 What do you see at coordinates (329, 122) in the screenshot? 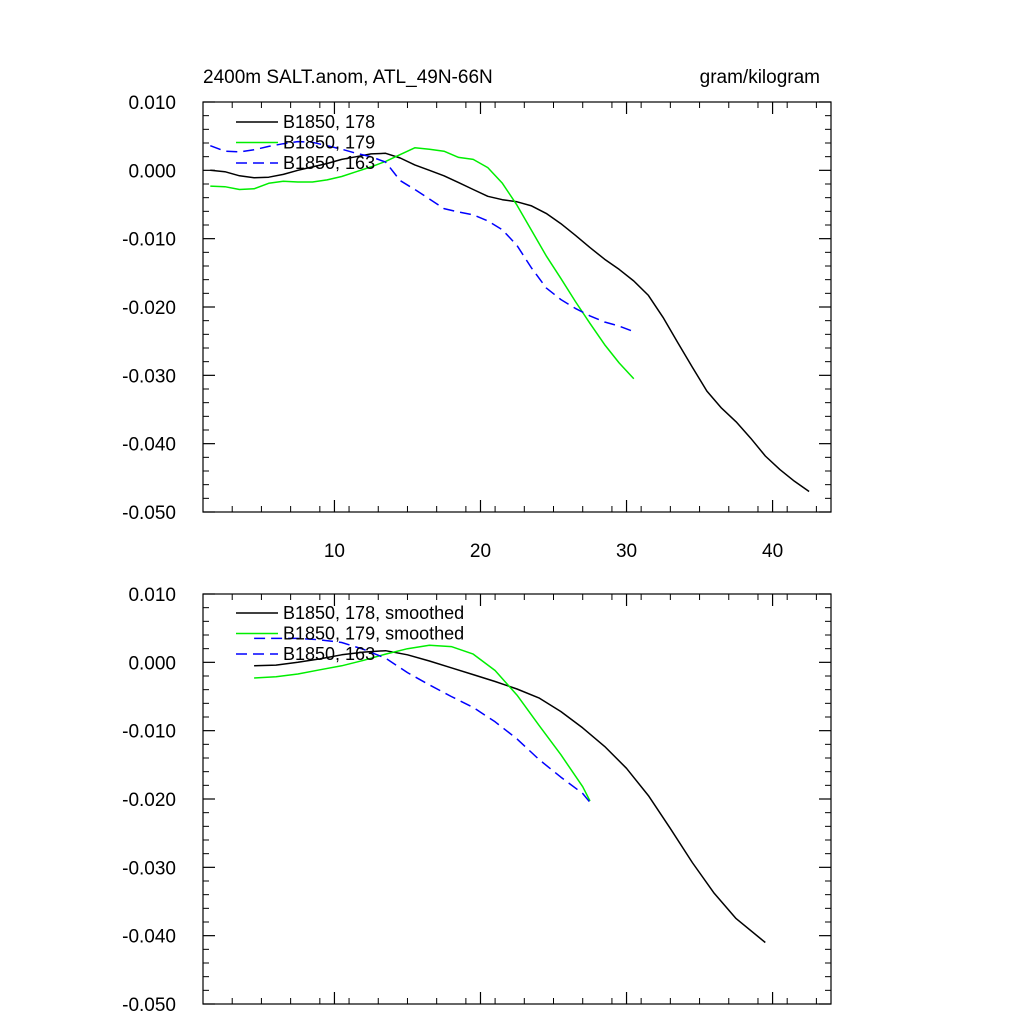
I see `legend-label-0: B1850, 178` at bounding box center [329, 122].